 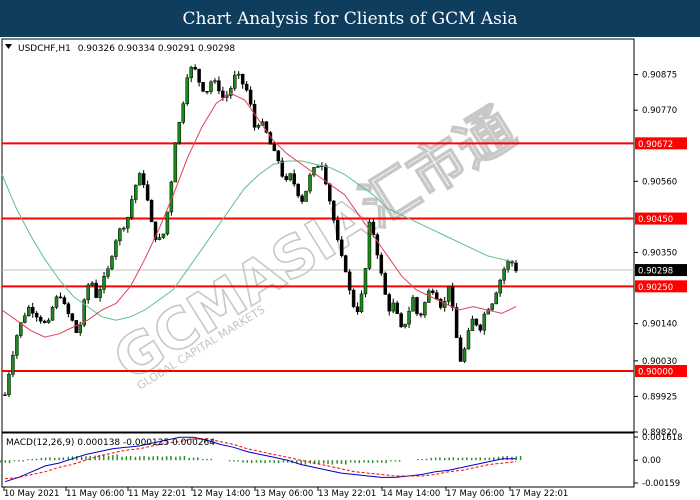 What do you see at coordinates (659, 111) in the screenshot?
I see `y-tick-label: 0.90770` at bounding box center [659, 111].